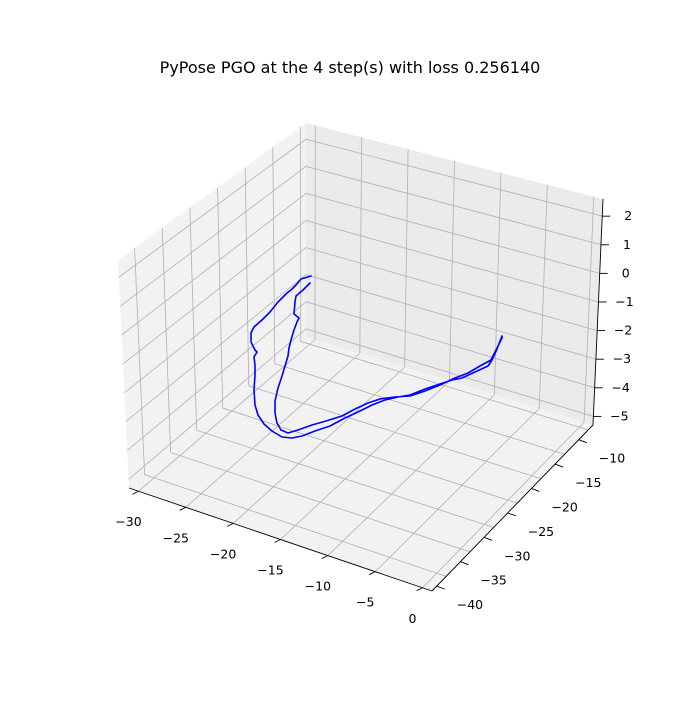 The width and height of the screenshot is (700, 705). I want to click on z-tick-label: −4, so click(620, 387).